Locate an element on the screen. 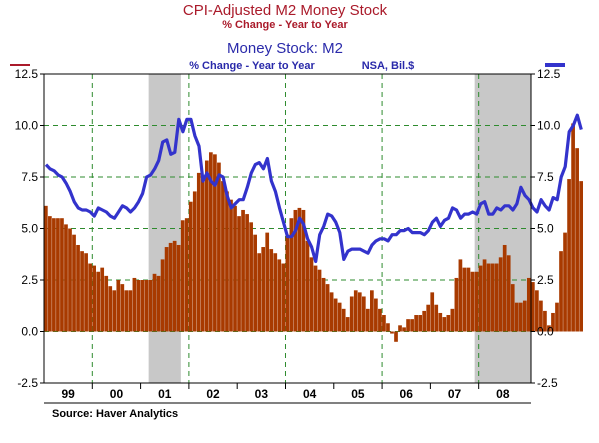 Image resolution: width=599 pixels, height=443 pixels. chart-title-2: Money Stock: M2 is located at coordinates (285, 48).